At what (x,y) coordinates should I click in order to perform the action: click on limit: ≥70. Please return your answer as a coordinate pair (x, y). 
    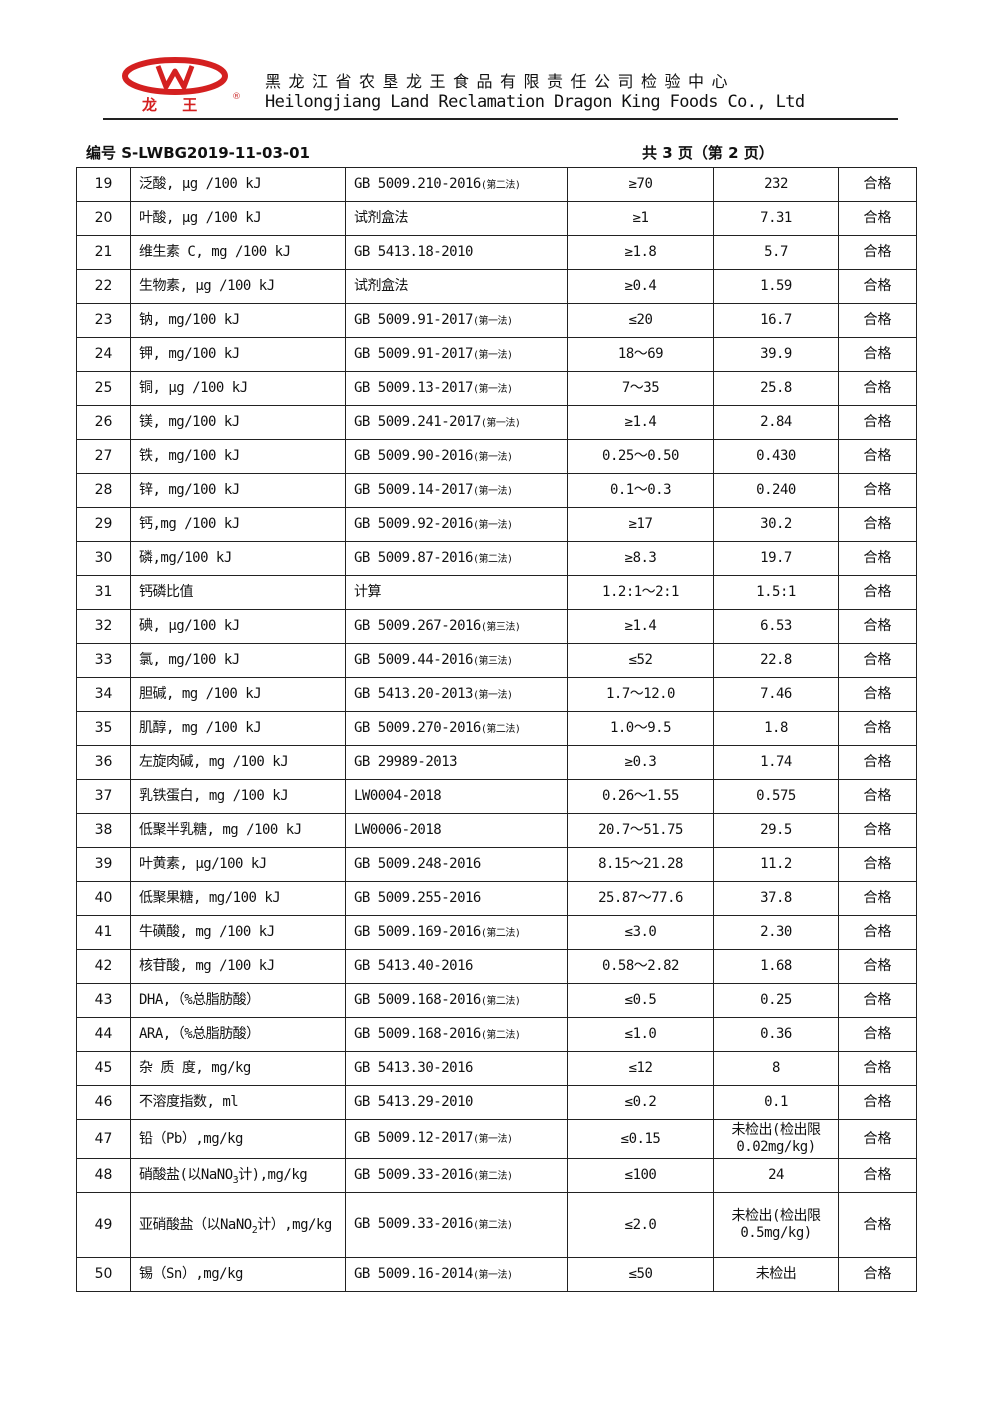
    Looking at the image, I should click on (640, 184).